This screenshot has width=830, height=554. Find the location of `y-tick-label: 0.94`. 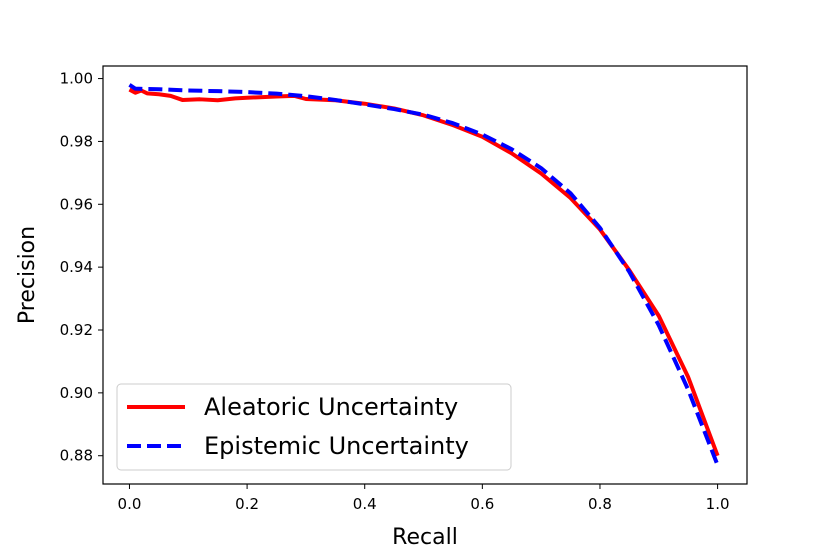

y-tick-label: 0.94 is located at coordinates (76, 267).